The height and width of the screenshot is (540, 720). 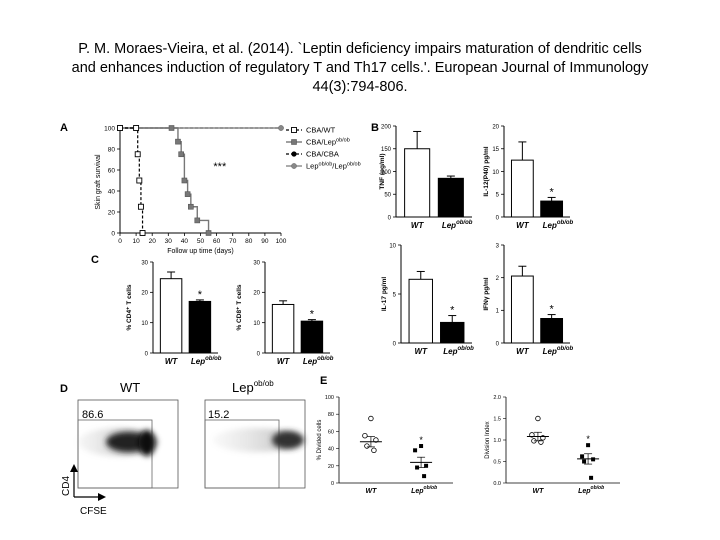 I want to click on scatter-y-tick-label: 0.5, so click(x=497, y=463).